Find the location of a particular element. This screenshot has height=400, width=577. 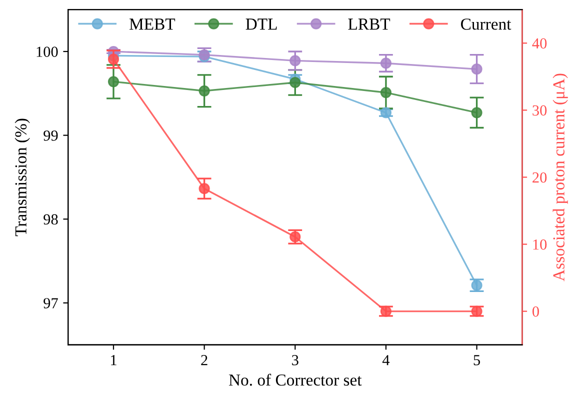

legend-label: Current is located at coordinates (486, 24).